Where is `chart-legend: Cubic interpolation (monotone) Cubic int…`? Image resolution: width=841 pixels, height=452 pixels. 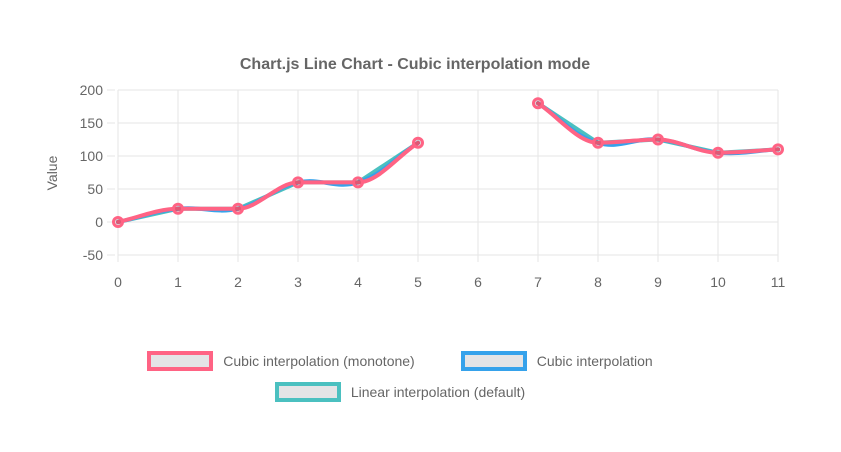
chart-legend: Cubic interpolation (monotone) Cubic int… is located at coordinates (400, 376).